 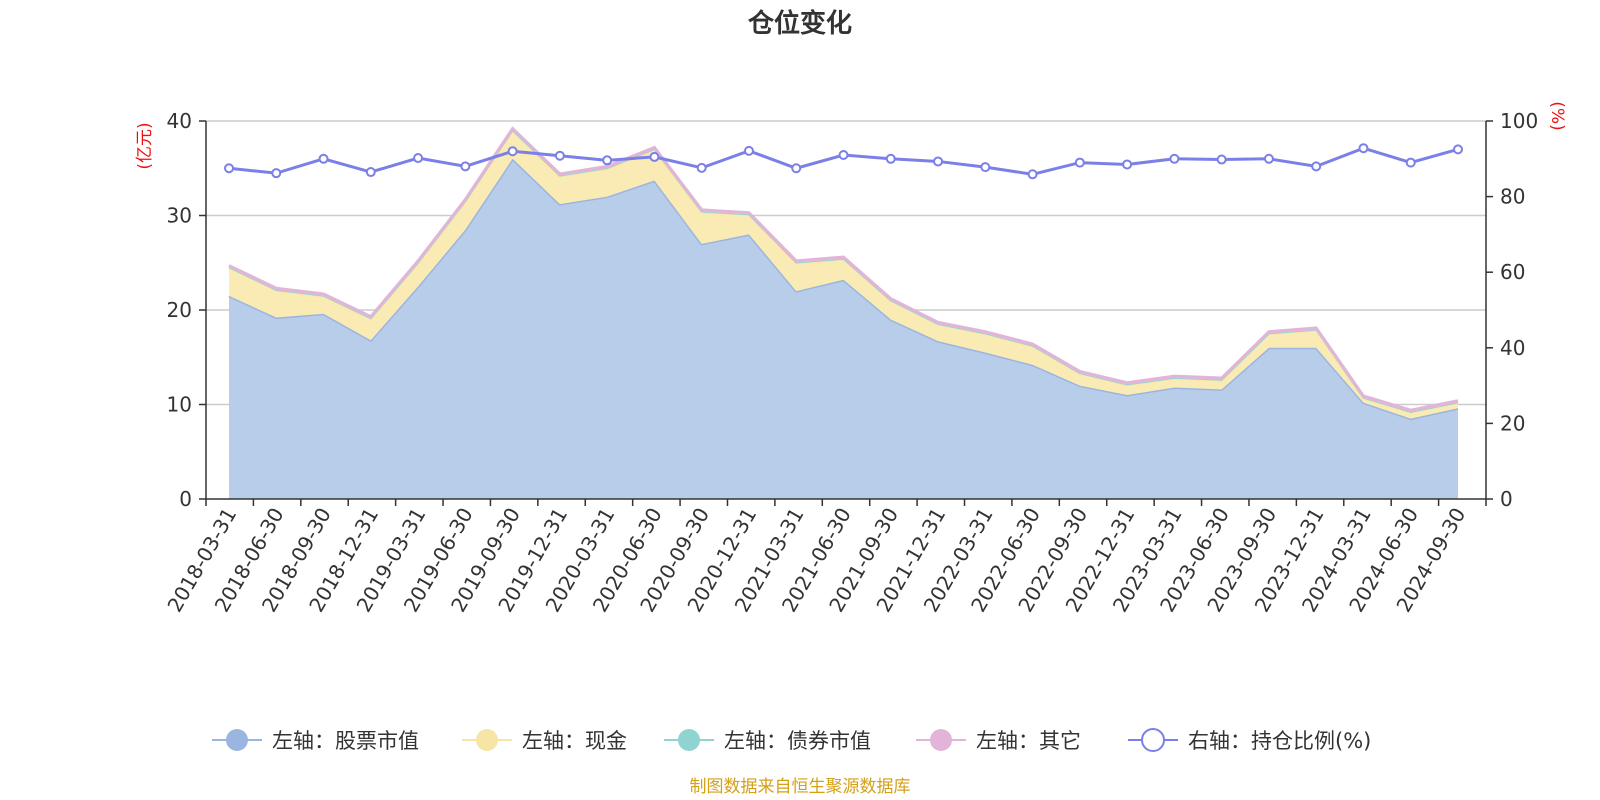 I want to click on right-axis-ticks: 0 20 40 60 80 100, so click(x=1512, y=310).